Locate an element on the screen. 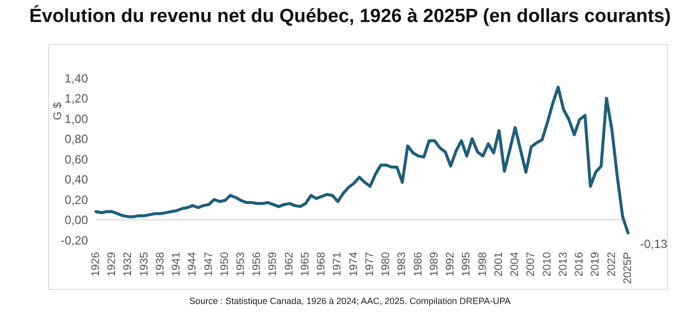  x-tick-label: 1980 is located at coordinates (386, 264).